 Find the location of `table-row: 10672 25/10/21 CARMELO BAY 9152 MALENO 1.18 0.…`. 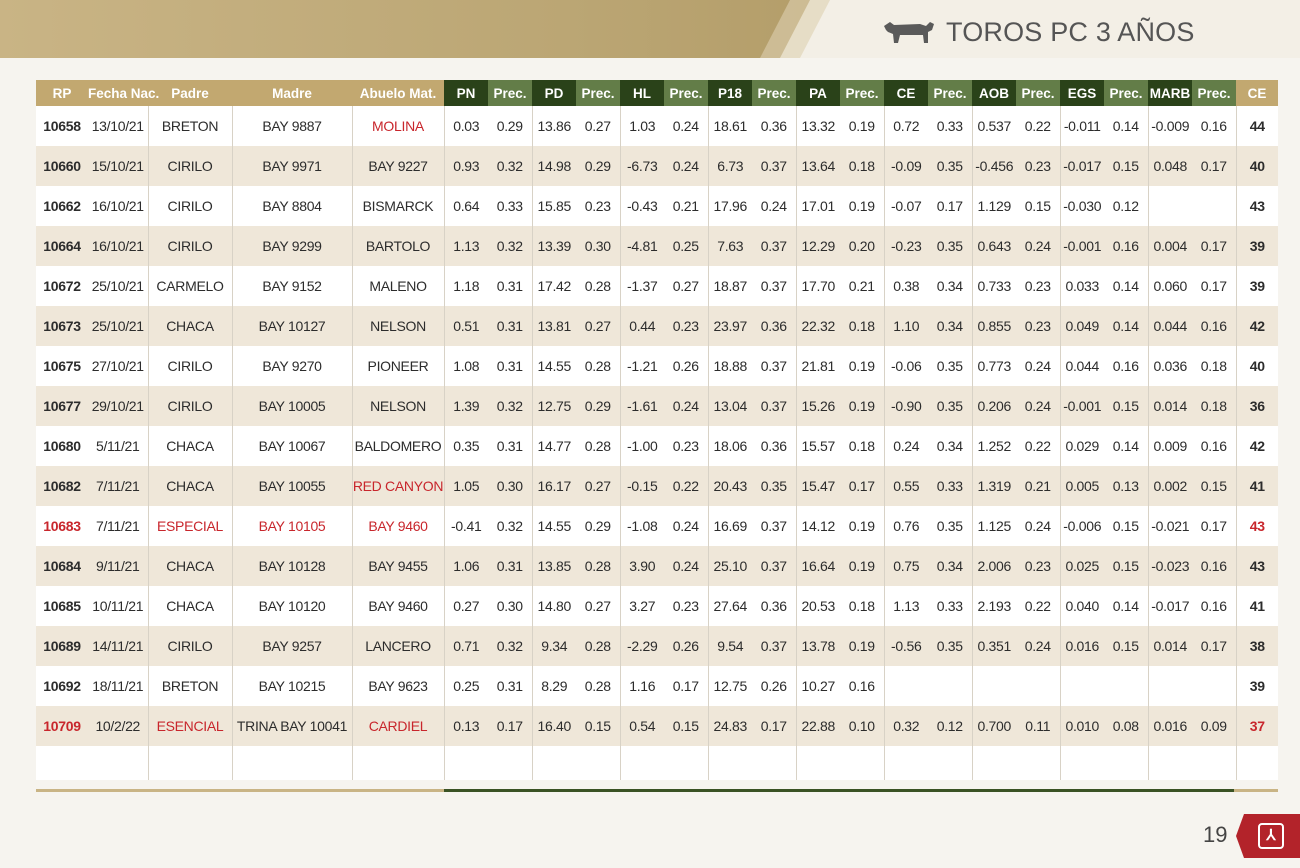

table-row: 10672 25/10/21 CARMELO BAY 9152 MALENO 1.18 0.… is located at coordinates (657, 286).